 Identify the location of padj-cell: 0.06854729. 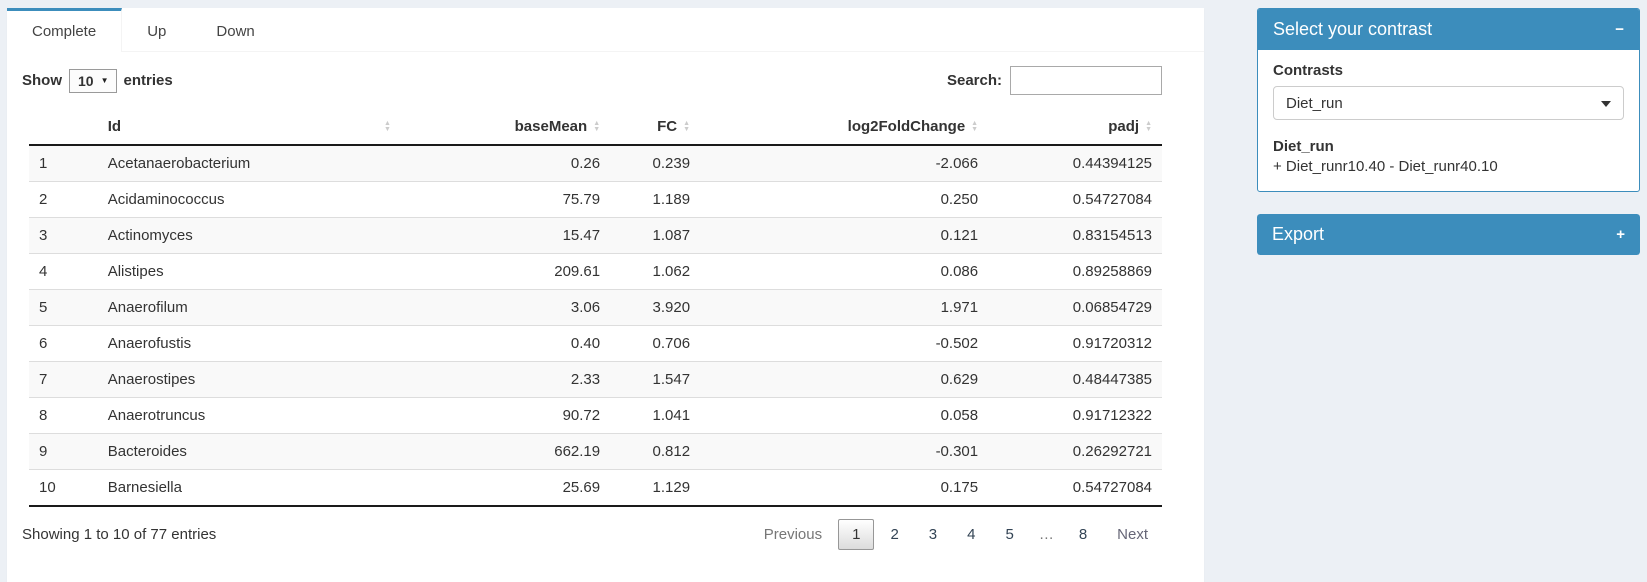
(1112, 307).